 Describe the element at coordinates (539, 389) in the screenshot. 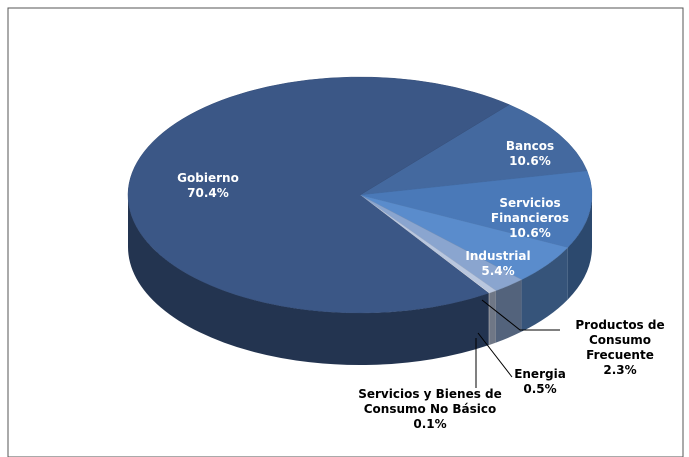

I see `slice-value-label: 0.5%` at that location.